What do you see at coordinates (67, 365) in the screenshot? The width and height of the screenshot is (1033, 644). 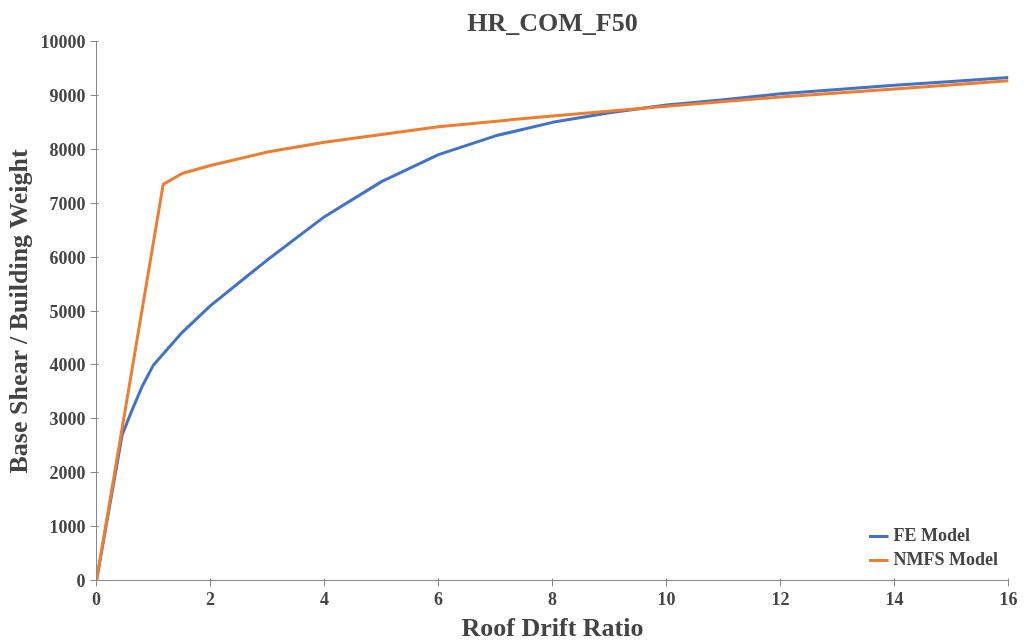 I see `y-tick-label: 4000` at bounding box center [67, 365].